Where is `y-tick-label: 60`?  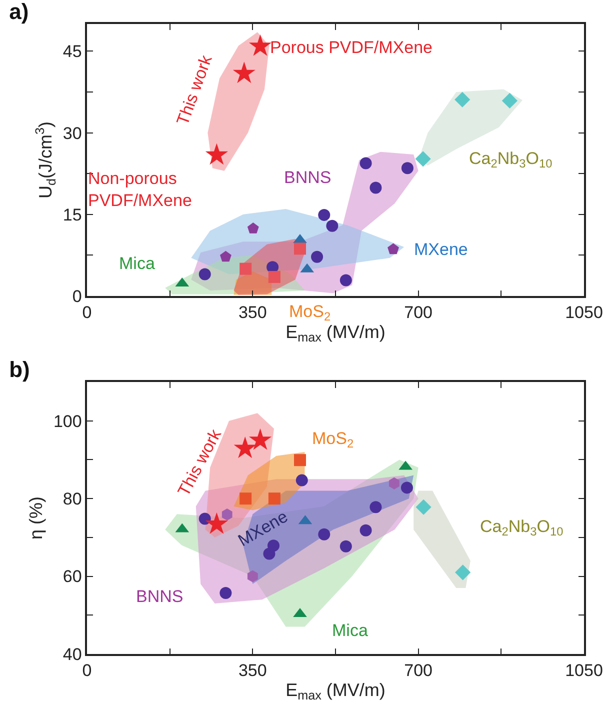
y-tick-label: 60 is located at coordinates (72, 576).